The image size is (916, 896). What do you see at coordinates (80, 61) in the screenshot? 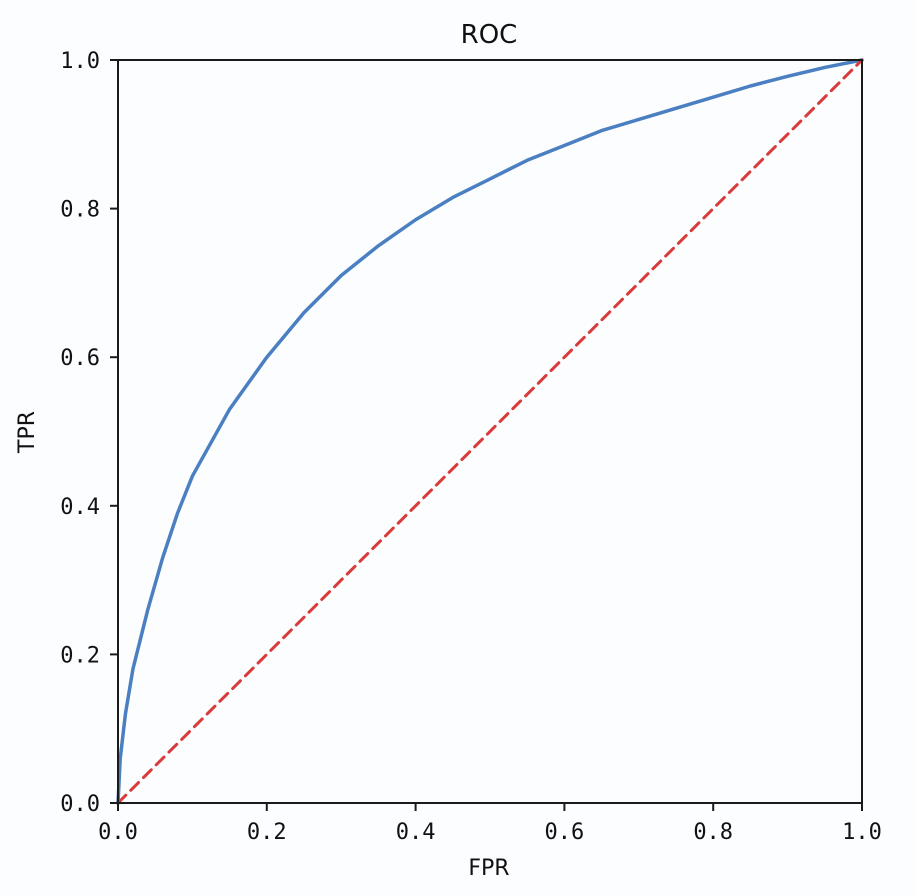
I see `y-tick-label: 1.0` at bounding box center [80, 61].